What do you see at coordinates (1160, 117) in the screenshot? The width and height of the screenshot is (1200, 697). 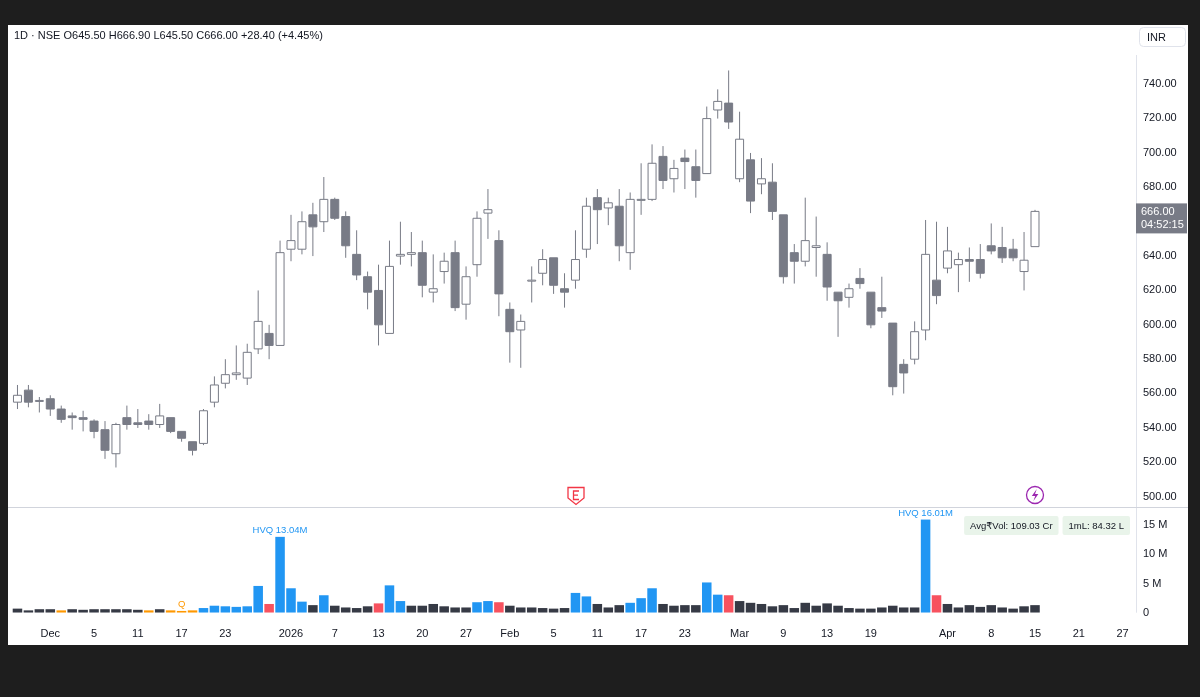 I see `y-tick-label: 720.00` at bounding box center [1160, 117].